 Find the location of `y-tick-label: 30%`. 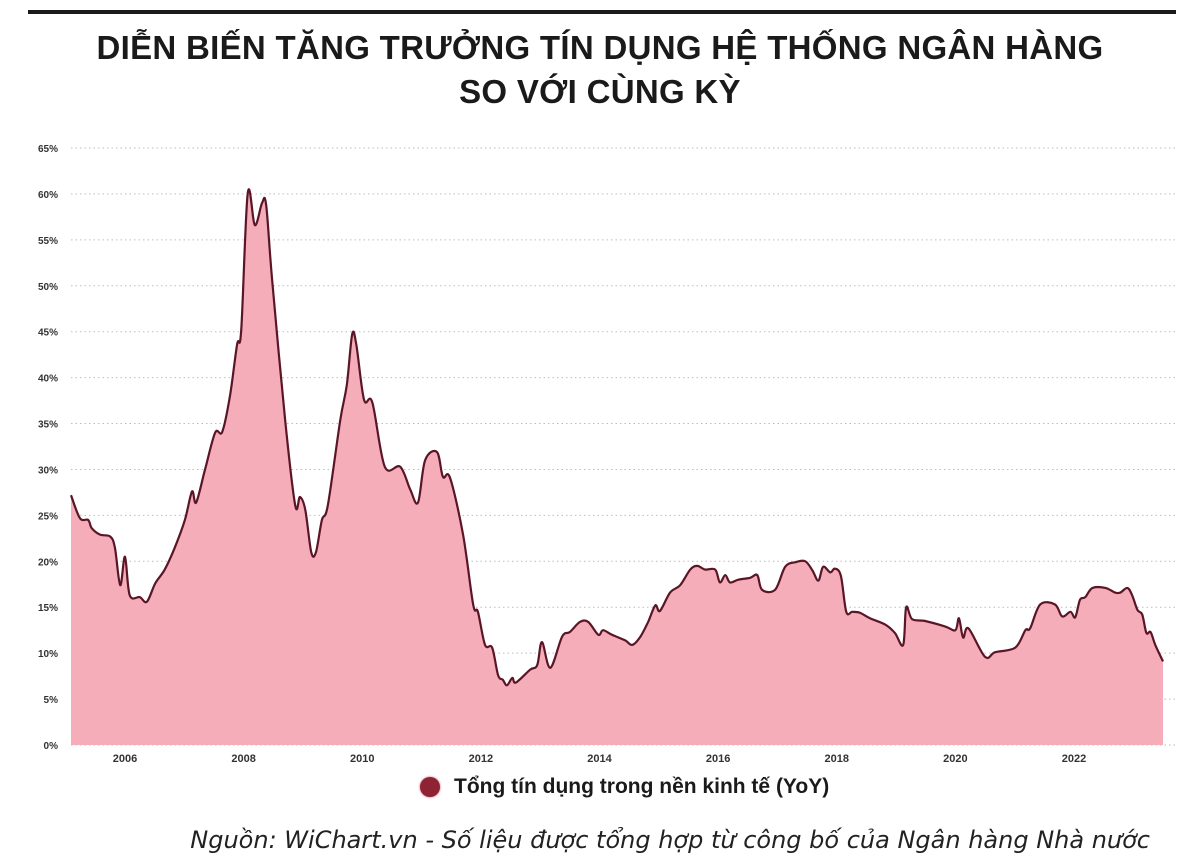

y-tick-label: 30% is located at coordinates (48, 470).